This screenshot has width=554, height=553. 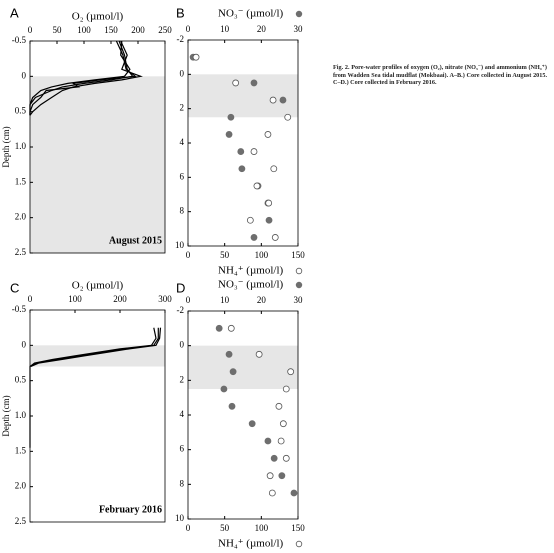 I want to click on x-tick-label: 10, so click(x=225, y=29).